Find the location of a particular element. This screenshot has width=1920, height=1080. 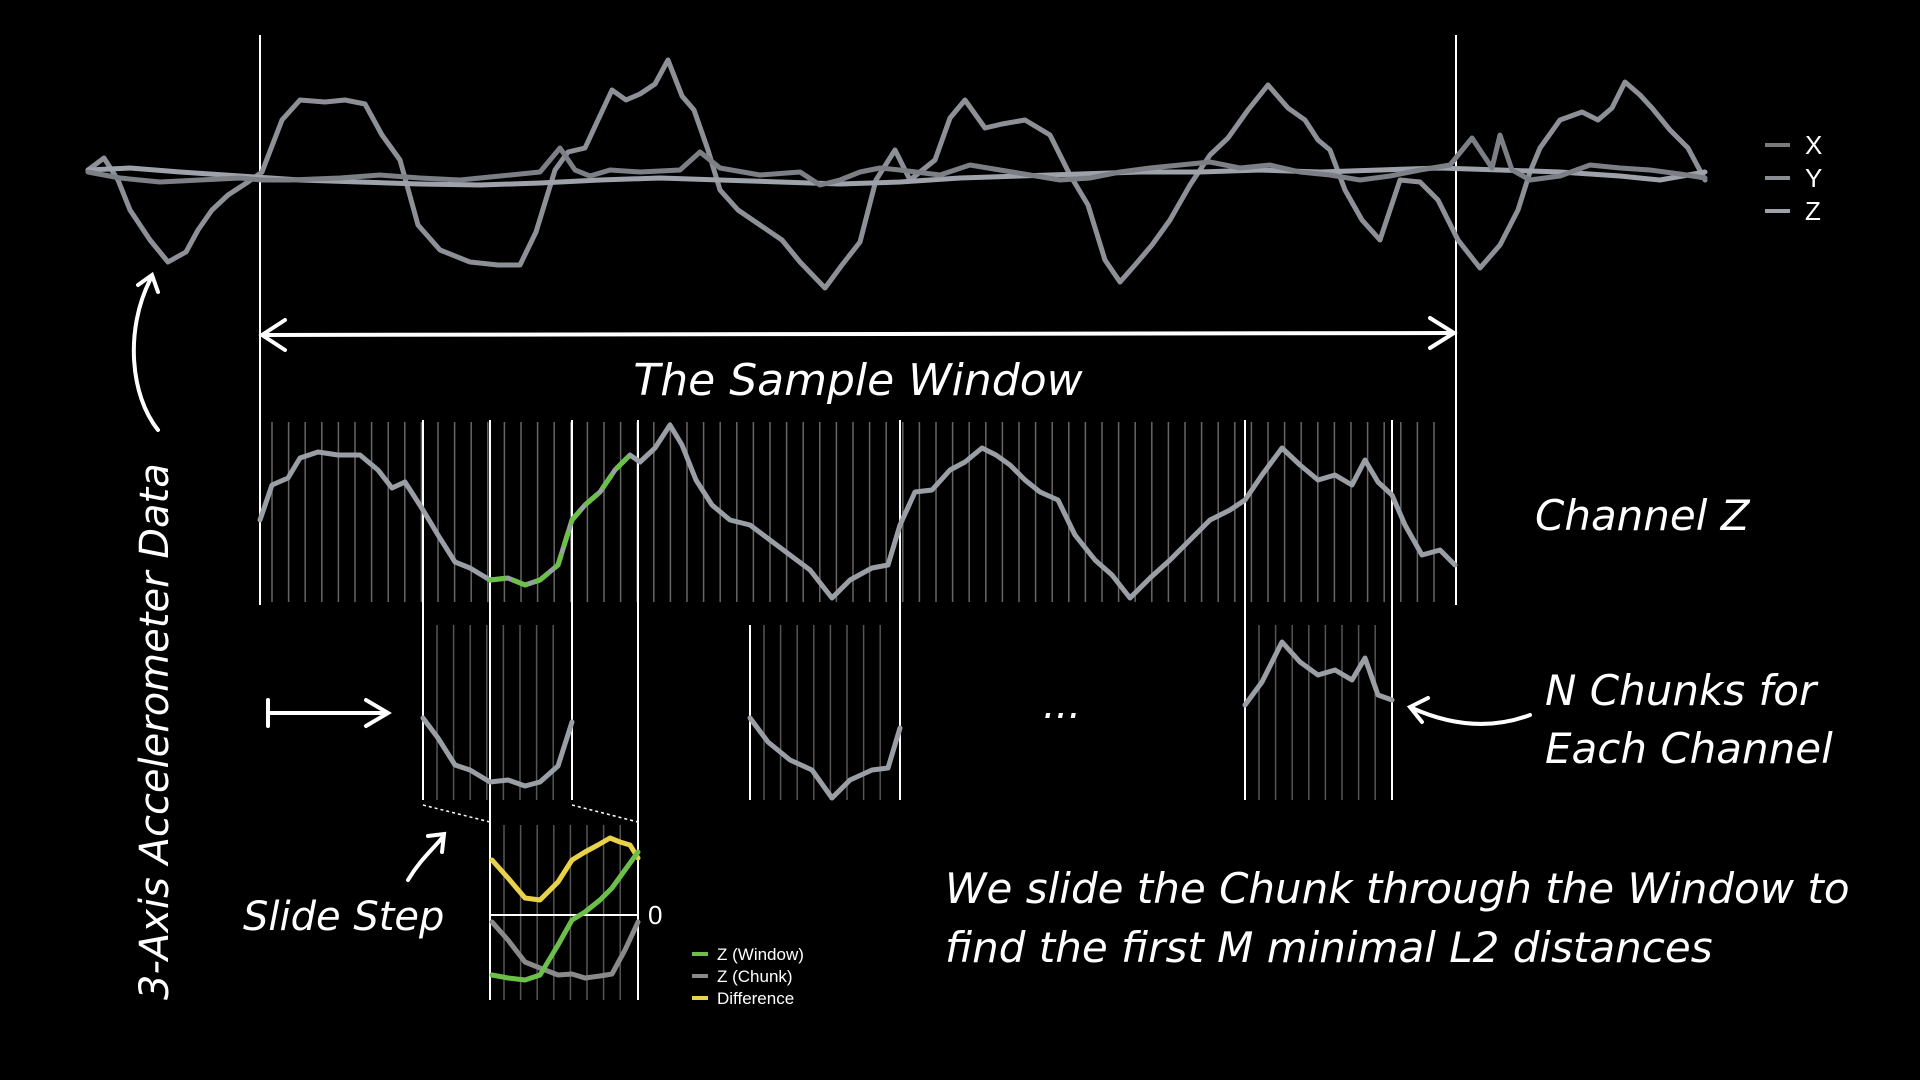

zoom-connectors is located at coordinates (530, 813).